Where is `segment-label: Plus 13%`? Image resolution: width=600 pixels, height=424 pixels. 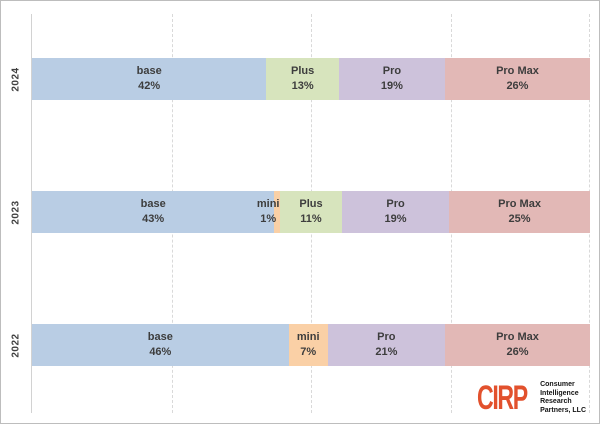
segment-label: Plus 13% is located at coordinates (302, 79).